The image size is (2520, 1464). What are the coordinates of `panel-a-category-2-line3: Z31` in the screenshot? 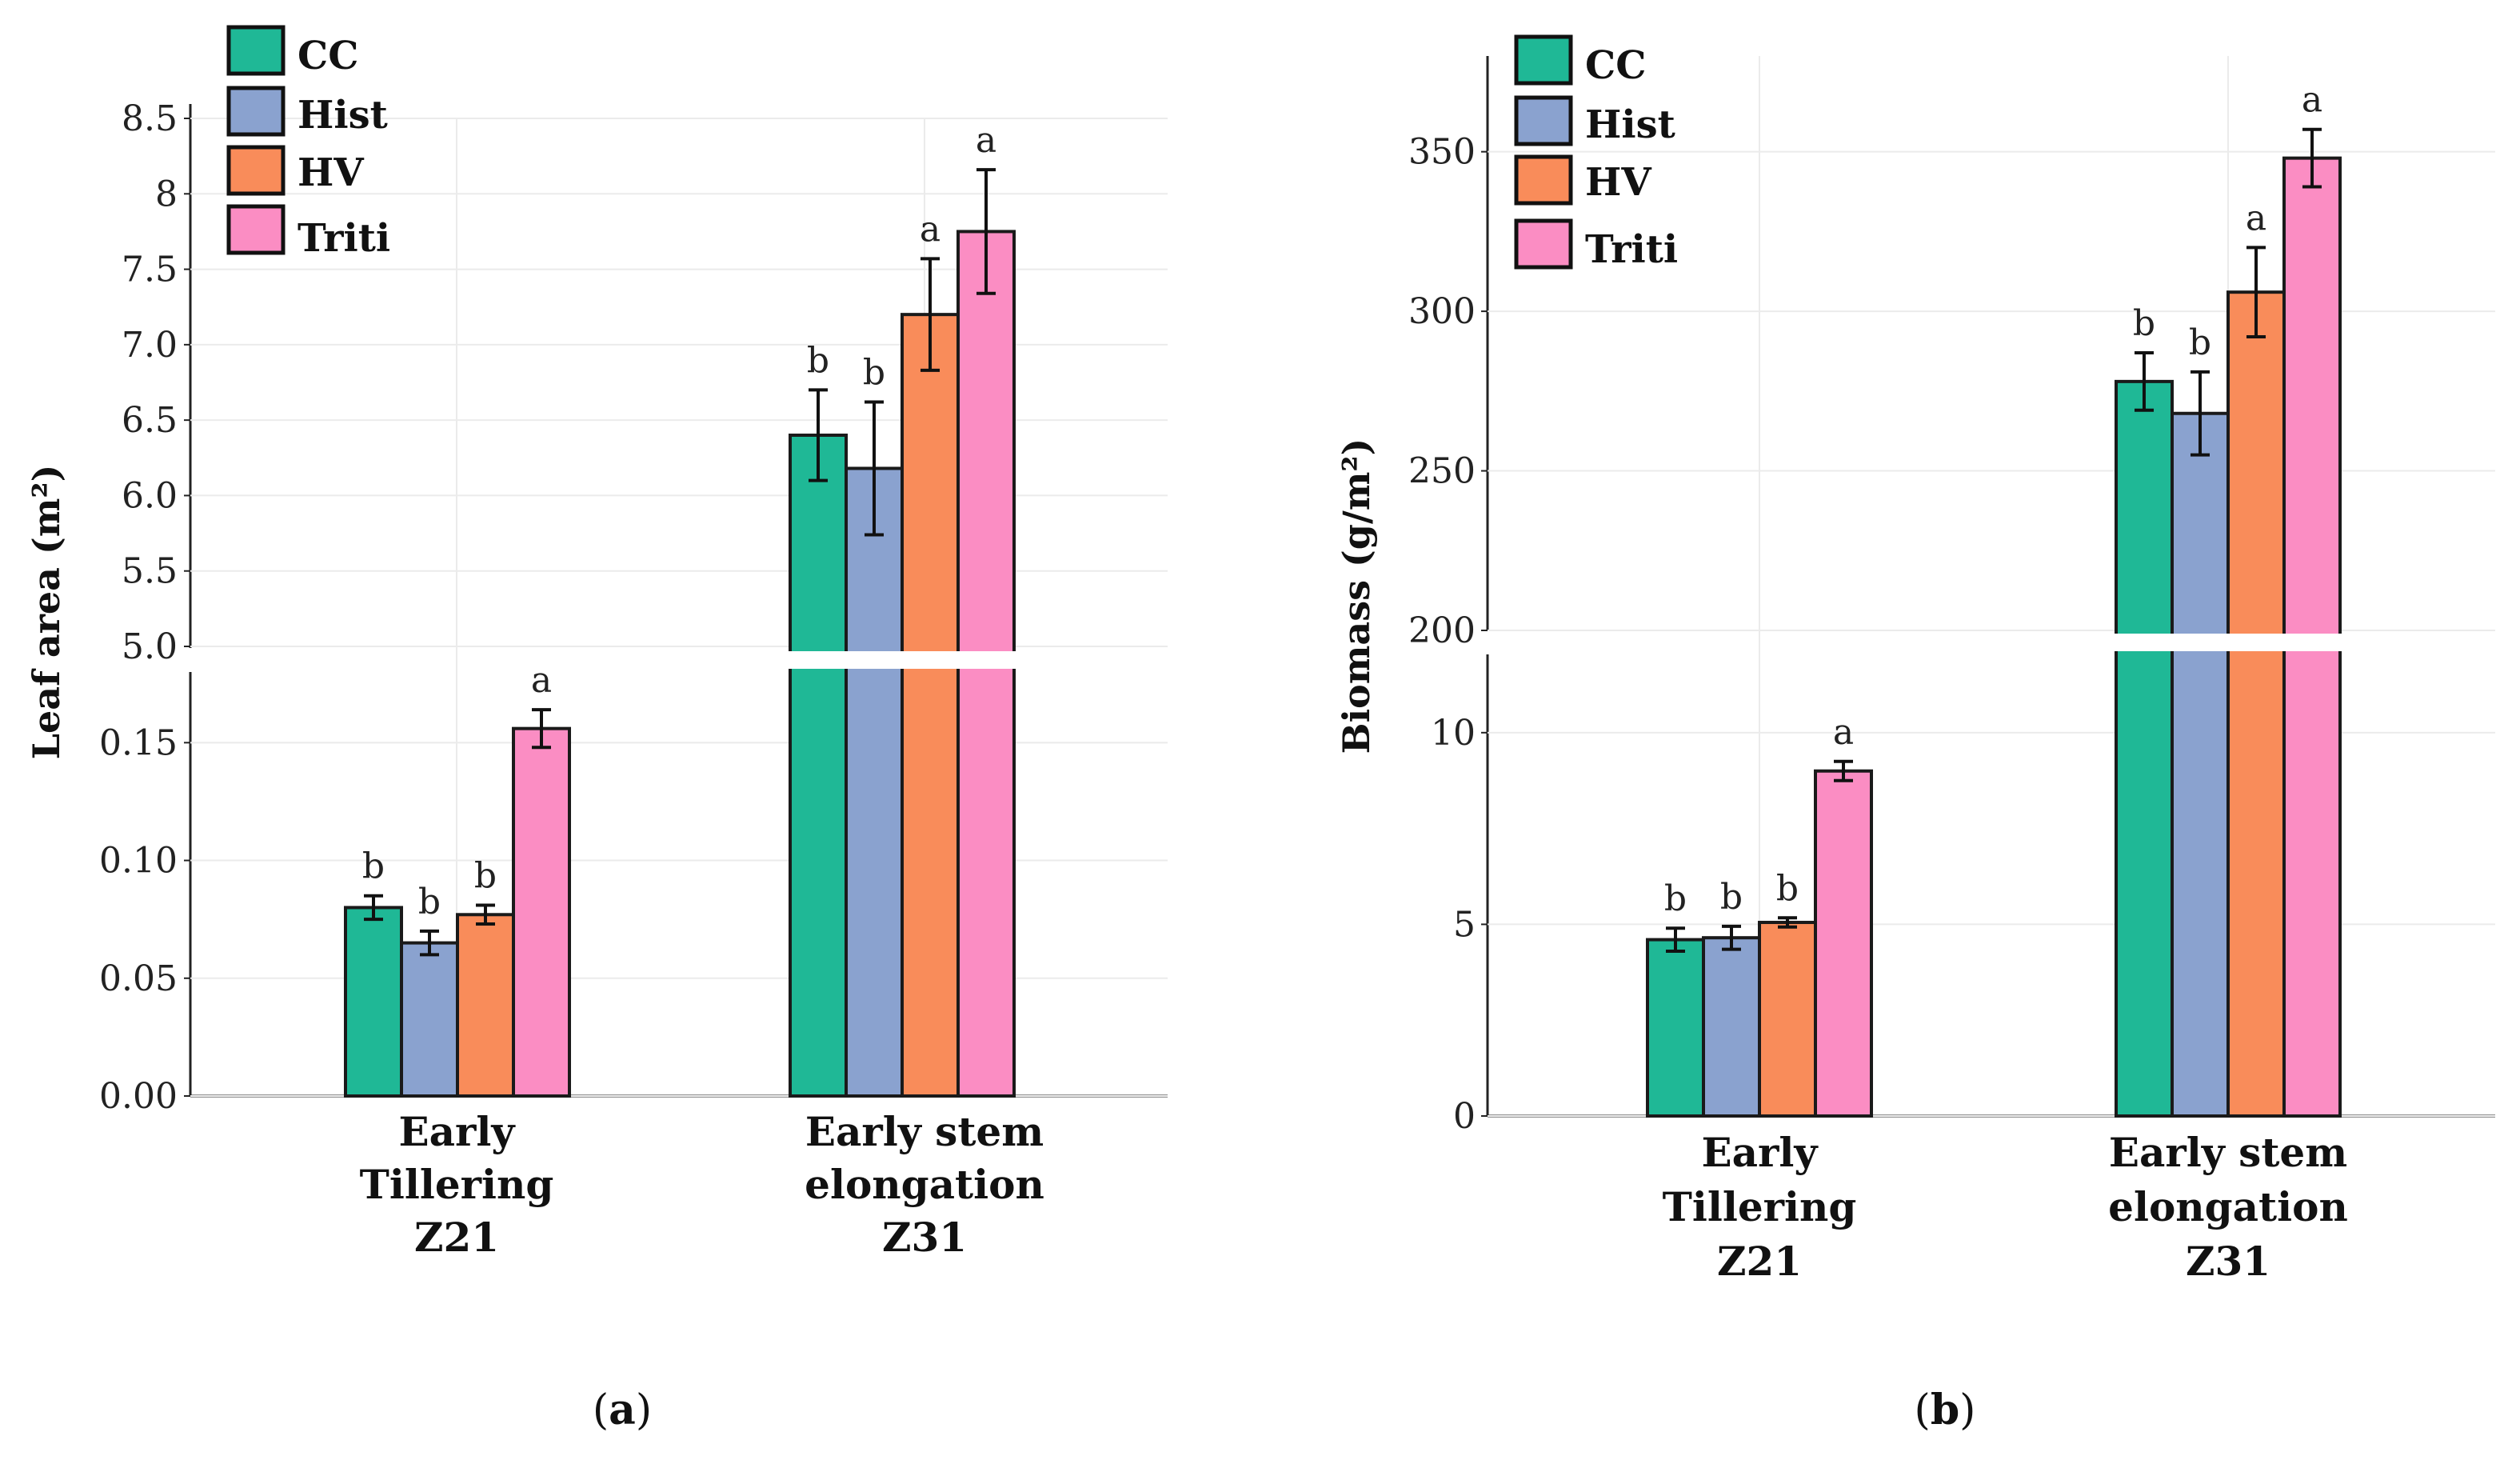 It's located at (924, 1237).